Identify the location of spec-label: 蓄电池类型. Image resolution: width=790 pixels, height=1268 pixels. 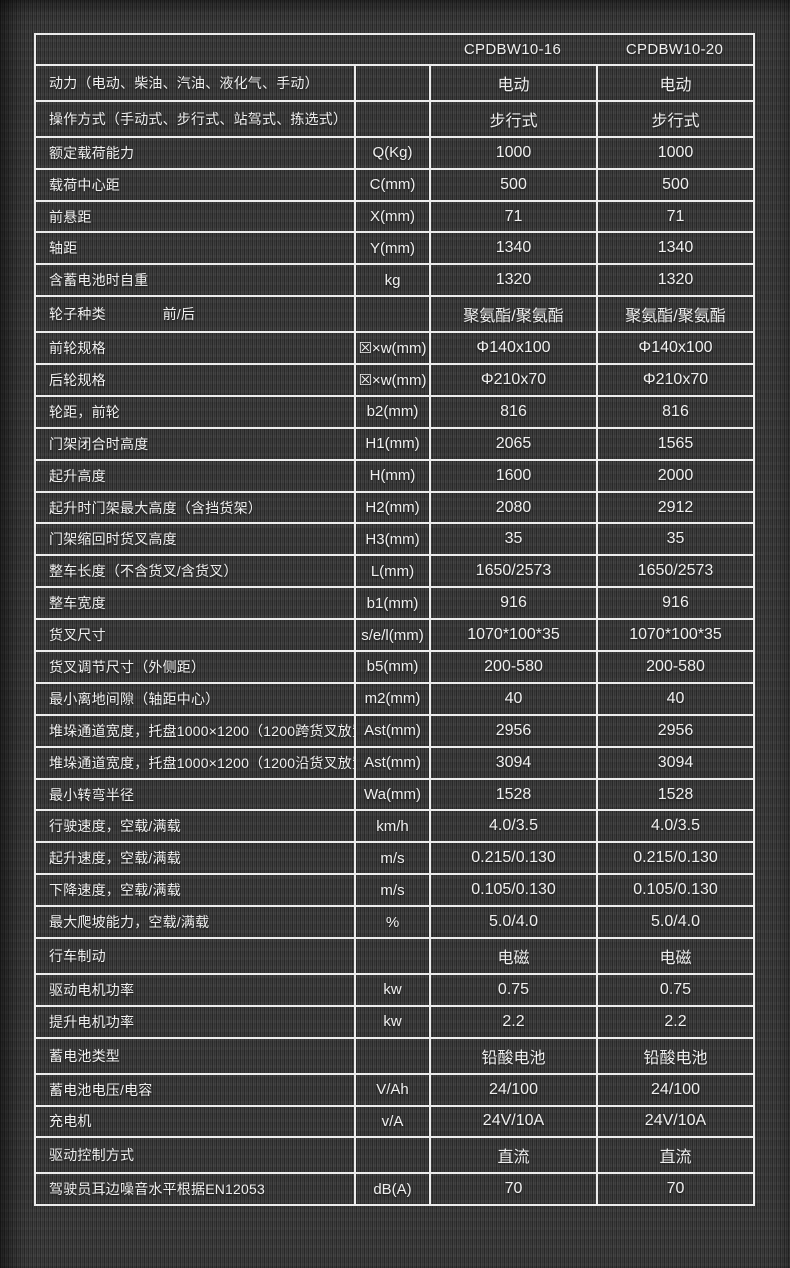
(84, 1055).